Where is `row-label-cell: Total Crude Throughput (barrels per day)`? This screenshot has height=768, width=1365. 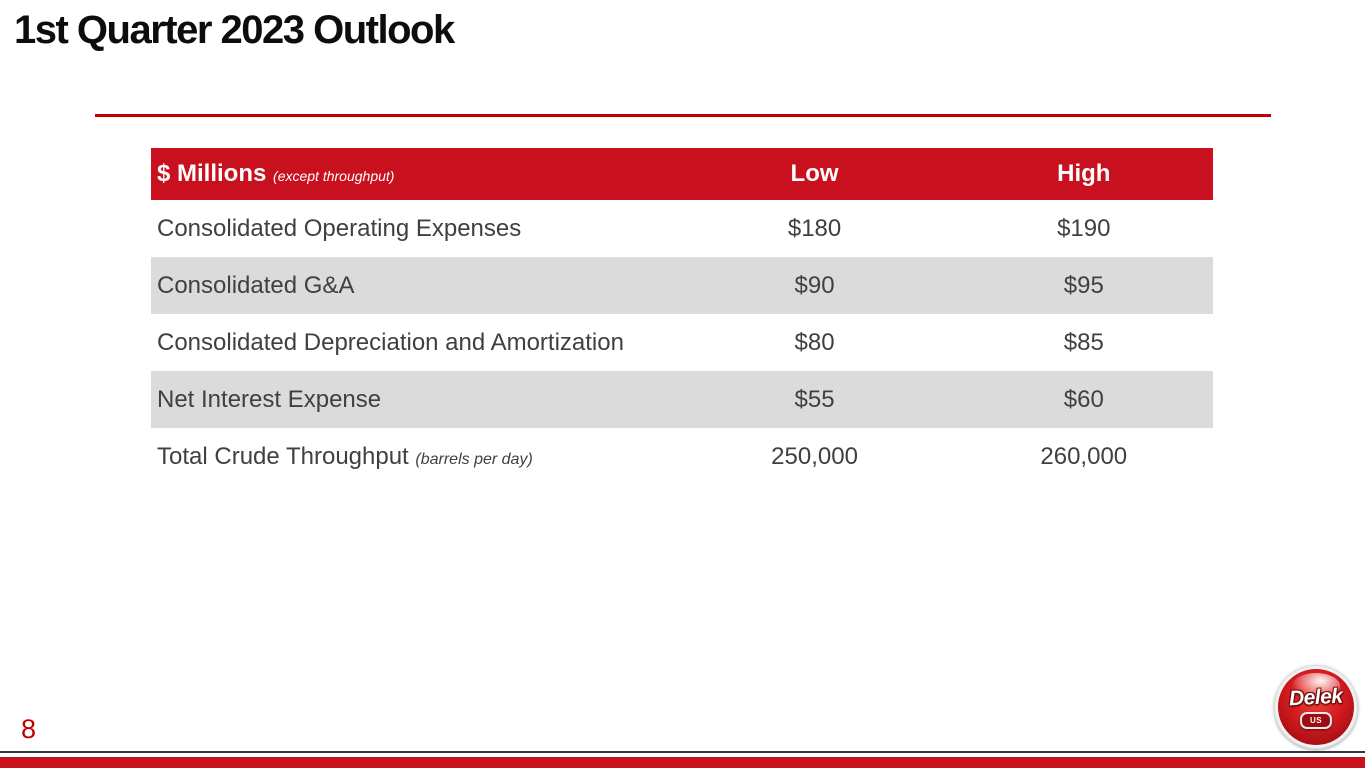 row-label-cell: Total Crude Throughput (barrels per day) is located at coordinates (413, 456).